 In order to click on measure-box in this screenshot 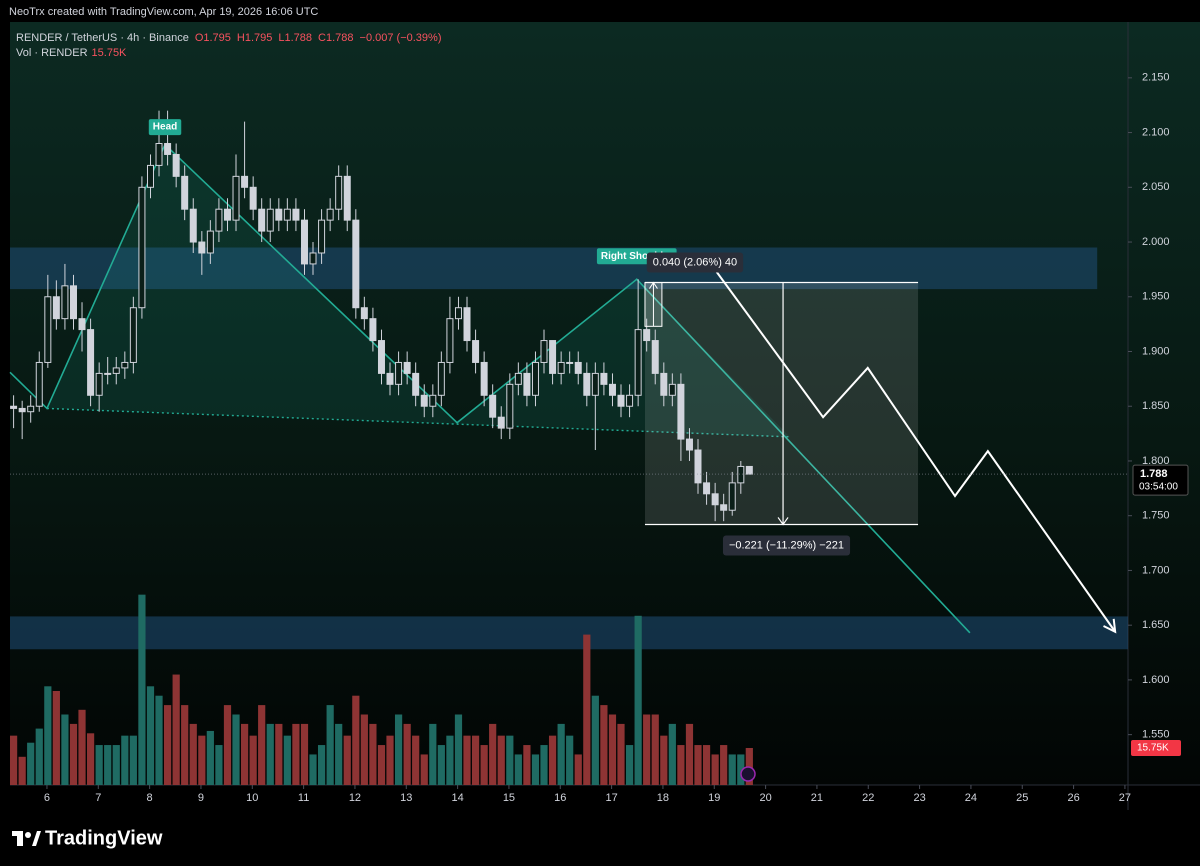, I will do `click(781, 403)`.